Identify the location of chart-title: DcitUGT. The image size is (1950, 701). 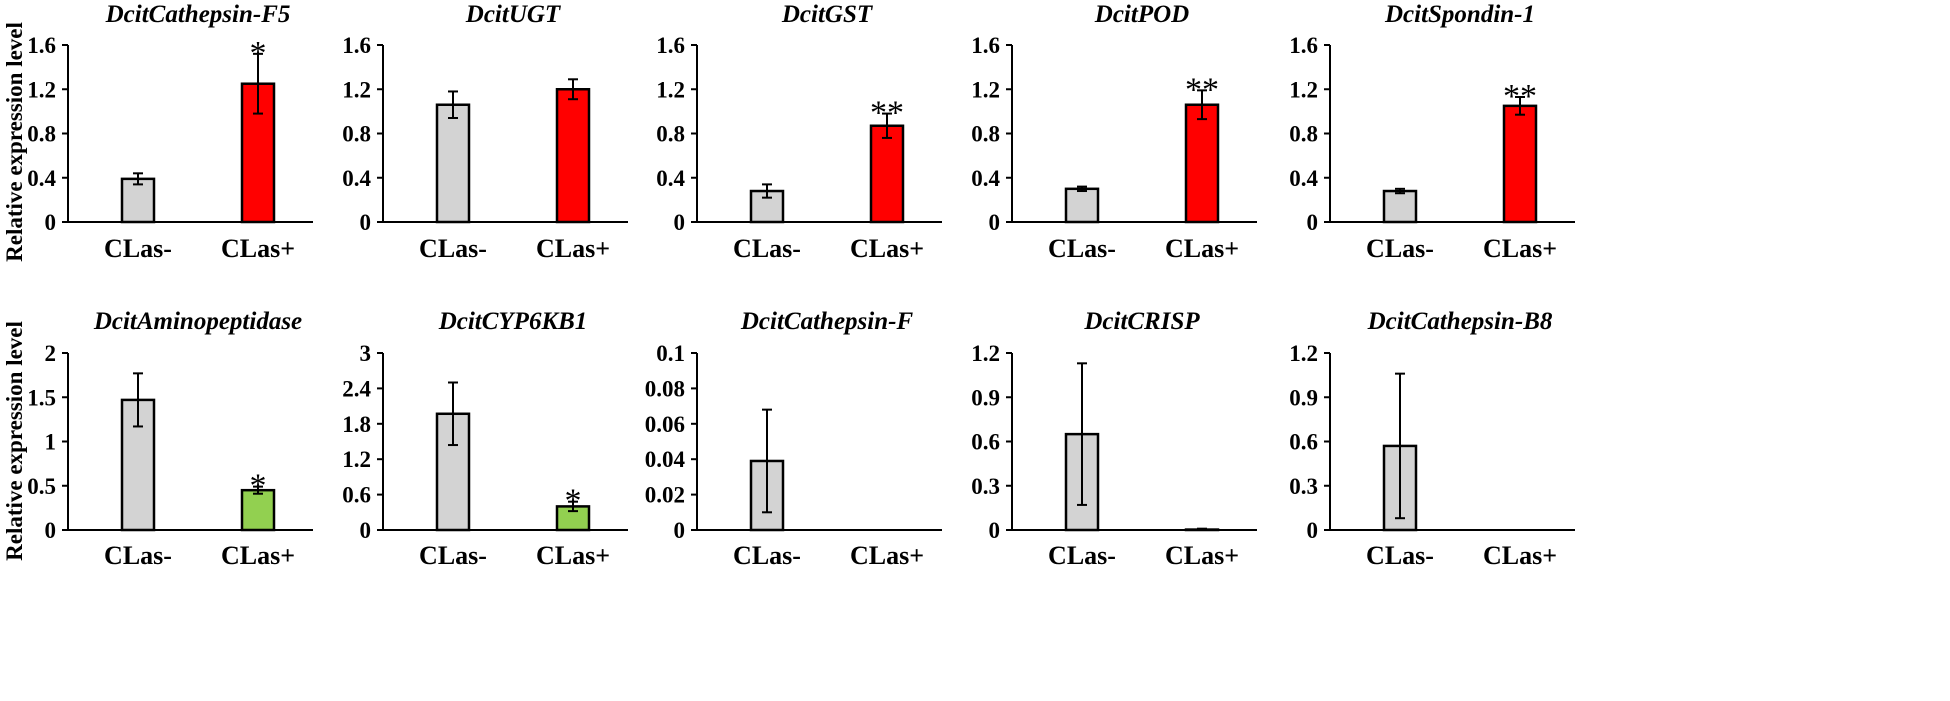
(513, 14).